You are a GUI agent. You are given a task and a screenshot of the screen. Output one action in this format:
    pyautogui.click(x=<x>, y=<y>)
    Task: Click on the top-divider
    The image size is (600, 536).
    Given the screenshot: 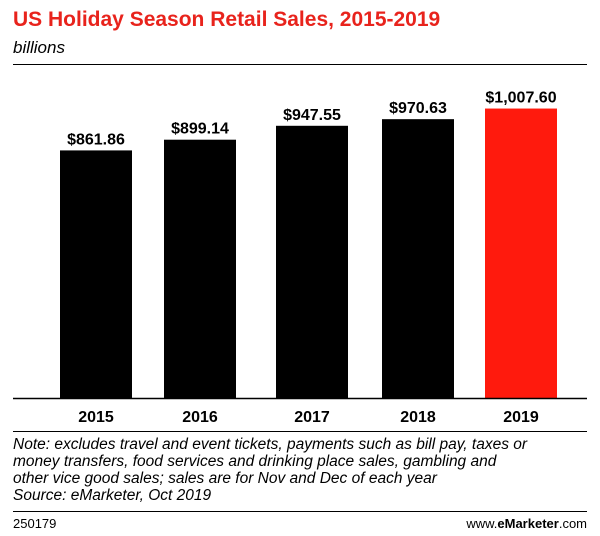 What is the action you would take?
    pyautogui.click(x=300, y=64)
    